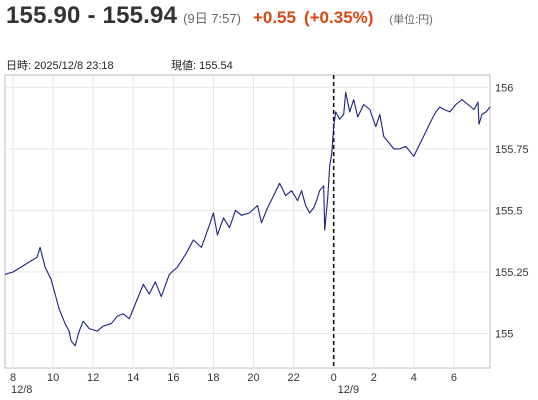  What do you see at coordinates (512, 150) in the screenshot?
I see `y-tick-label: 155.75` at bounding box center [512, 150].